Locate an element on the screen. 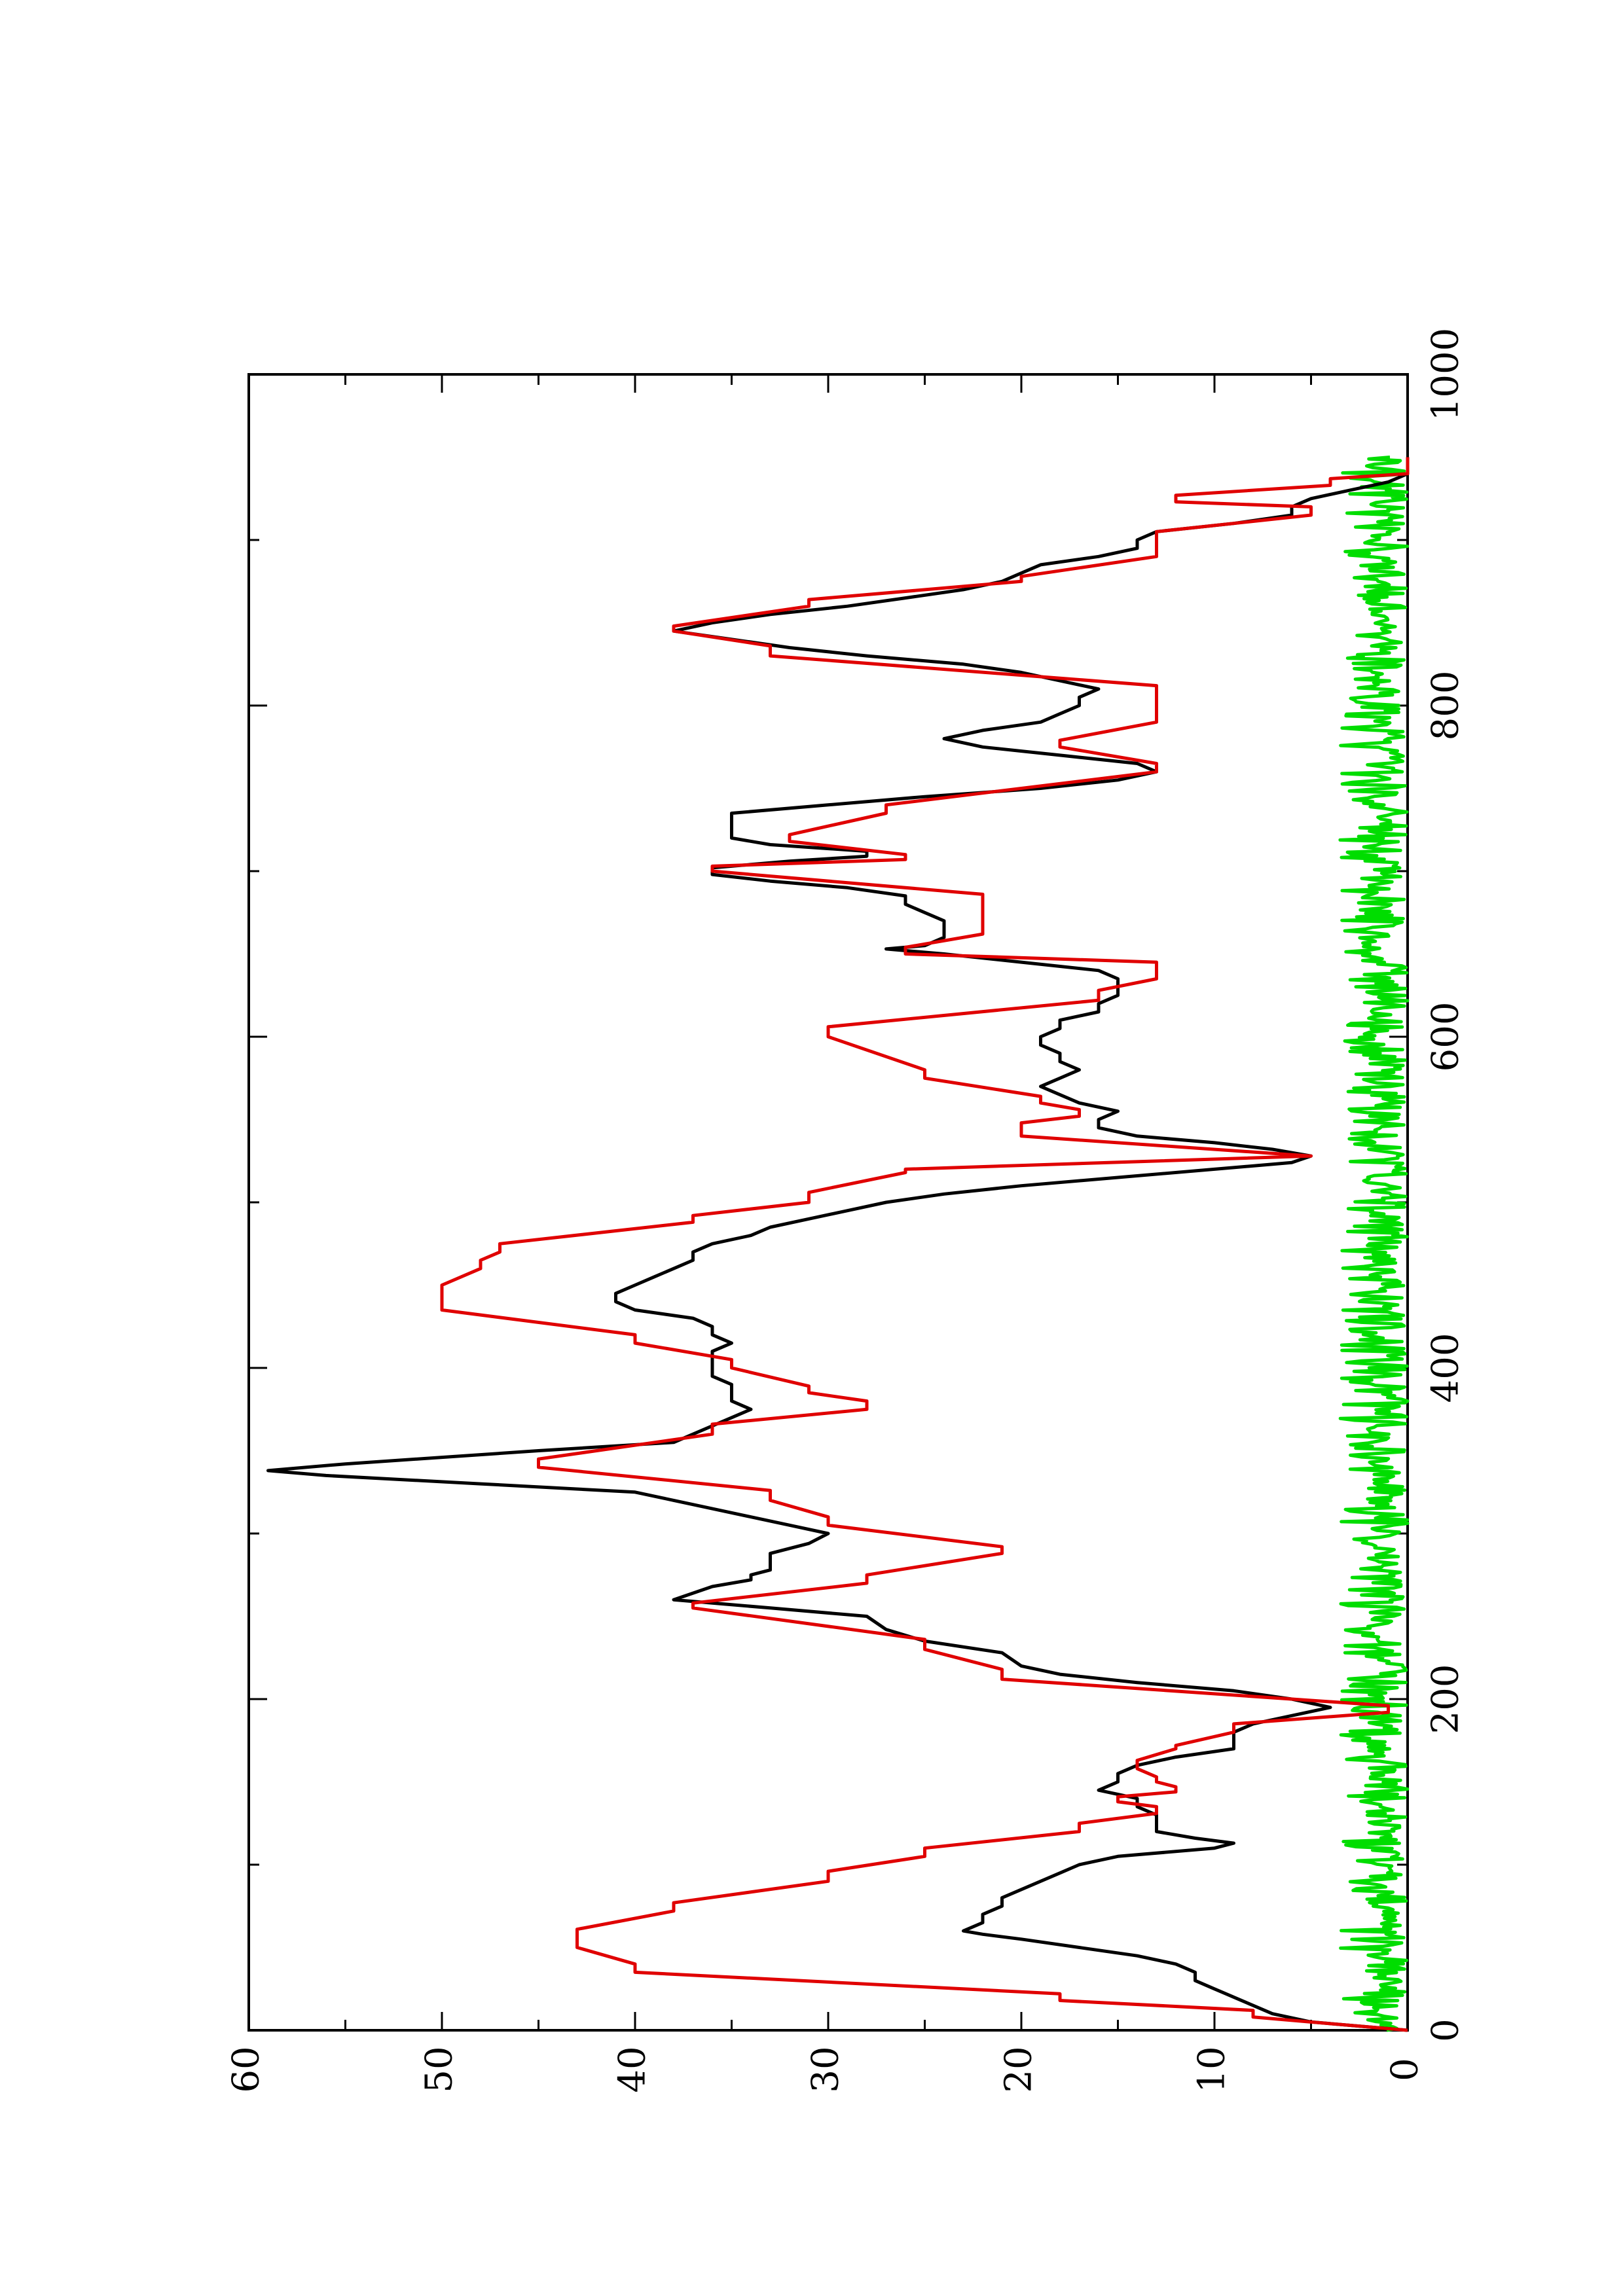 The height and width of the screenshot is (2296, 1623). y-tick-label: 40 is located at coordinates (632, 2069).